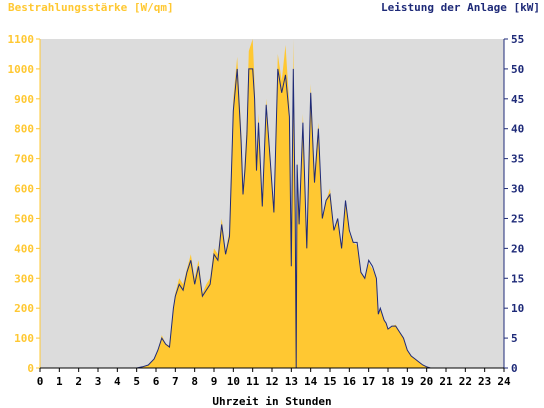 This screenshot has height=408, width=544. What do you see at coordinates (91, 7) in the screenshot?
I see `left-axis-title: Bestrahlungsstärke [W/qm]` at bounding box center [91, 7].